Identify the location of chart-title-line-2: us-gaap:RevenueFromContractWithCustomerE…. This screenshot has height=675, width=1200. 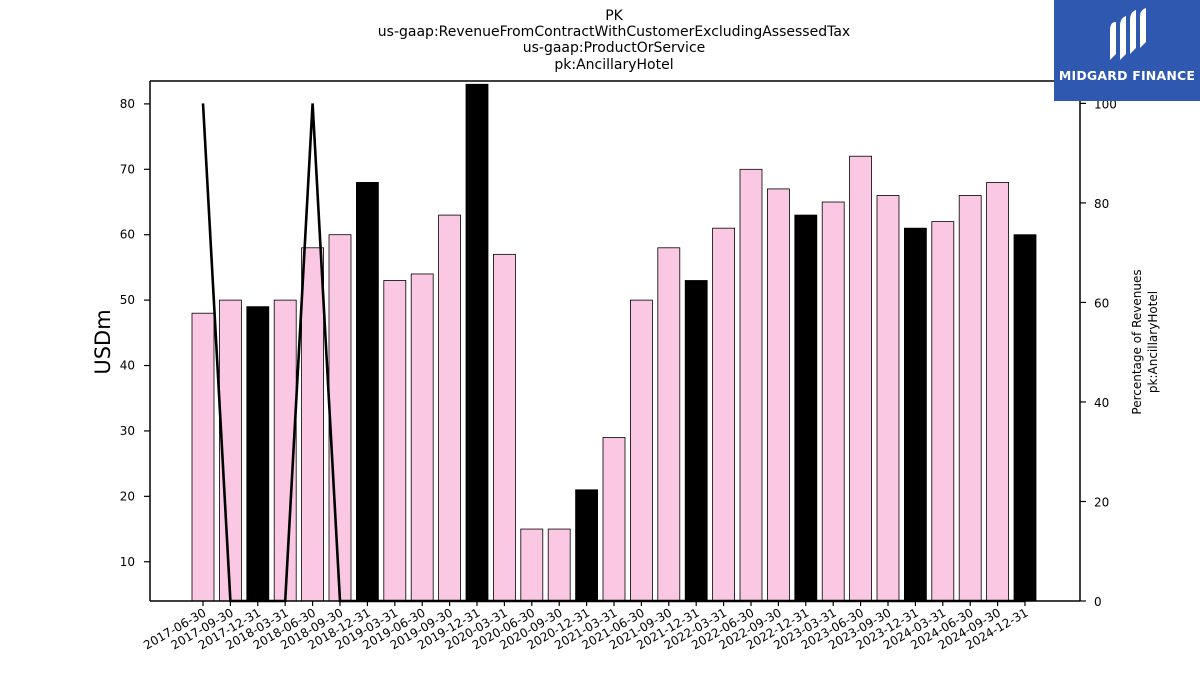
(614, 32).